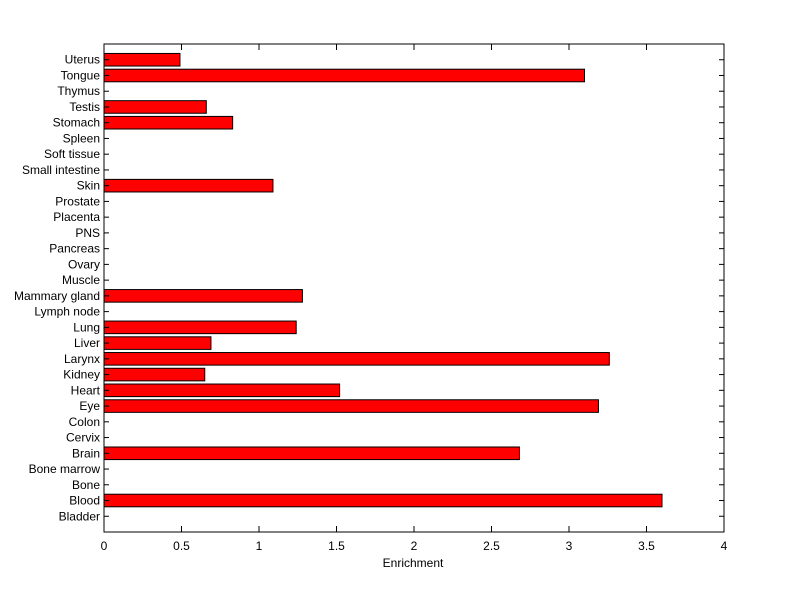  I want to click on y-tick-label-ovary: Ovary, so click(84, 264).